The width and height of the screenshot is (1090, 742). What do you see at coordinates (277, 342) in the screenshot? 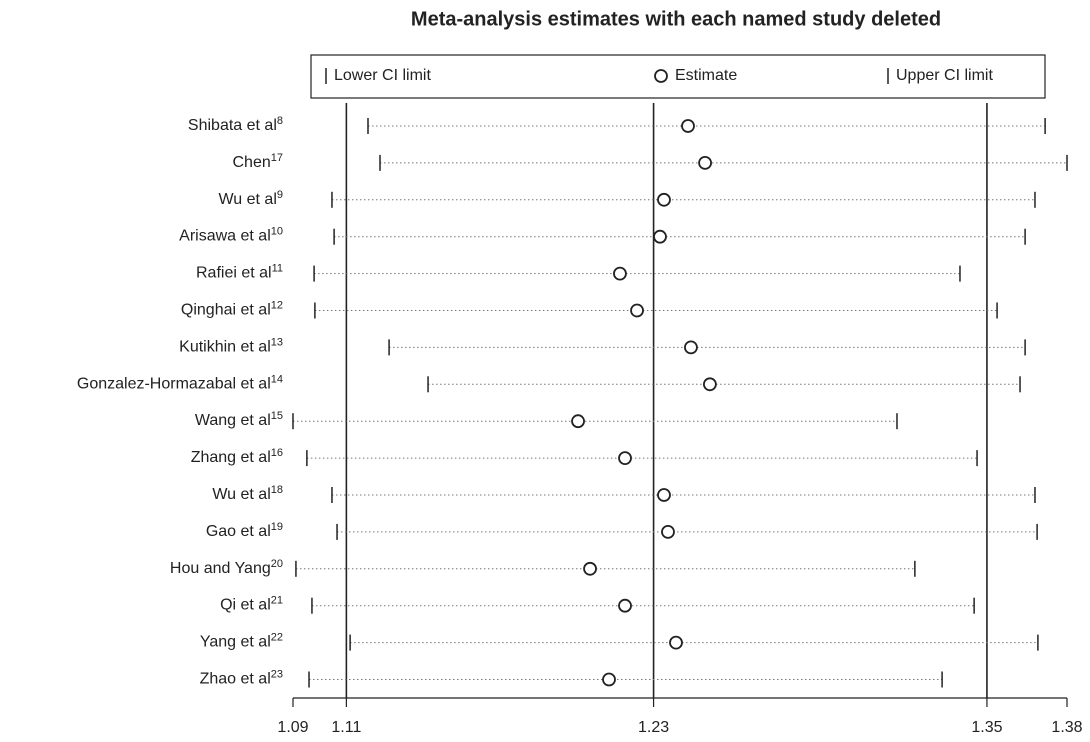
I see `study-ref: 13` at bounding box center [277, 342].